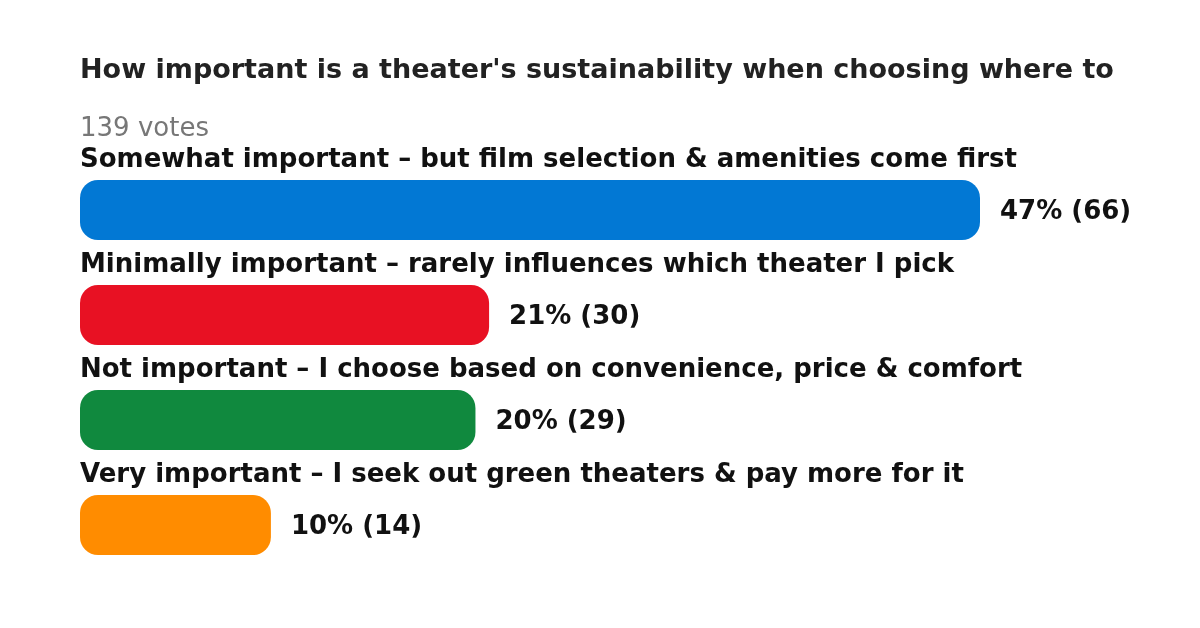 The height and width of the screenshot is (628, 1200). What do you see at coordinates (356, 525) in the screenshot?
I see `data-label: 10% (14)` at bounding box center [356, 525].